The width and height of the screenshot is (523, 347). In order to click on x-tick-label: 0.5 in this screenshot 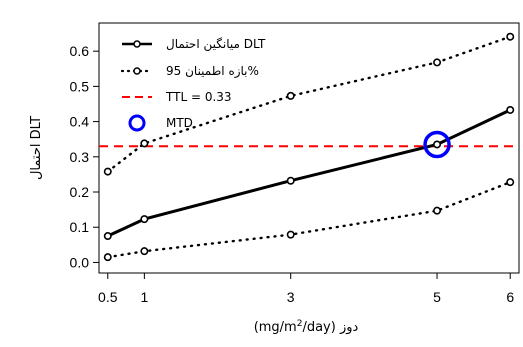, I will do `click(108, 297)`.